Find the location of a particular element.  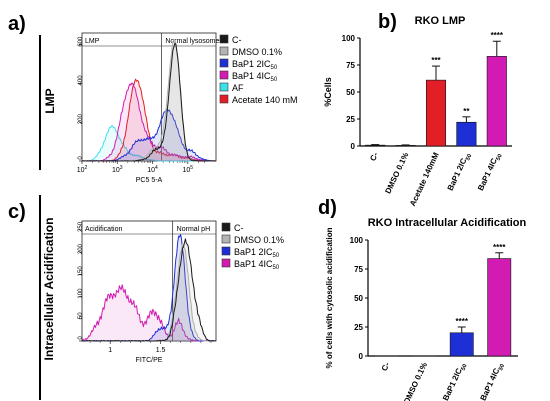

x-tick-label: 10⁴ is located at coordinates (152, 169).